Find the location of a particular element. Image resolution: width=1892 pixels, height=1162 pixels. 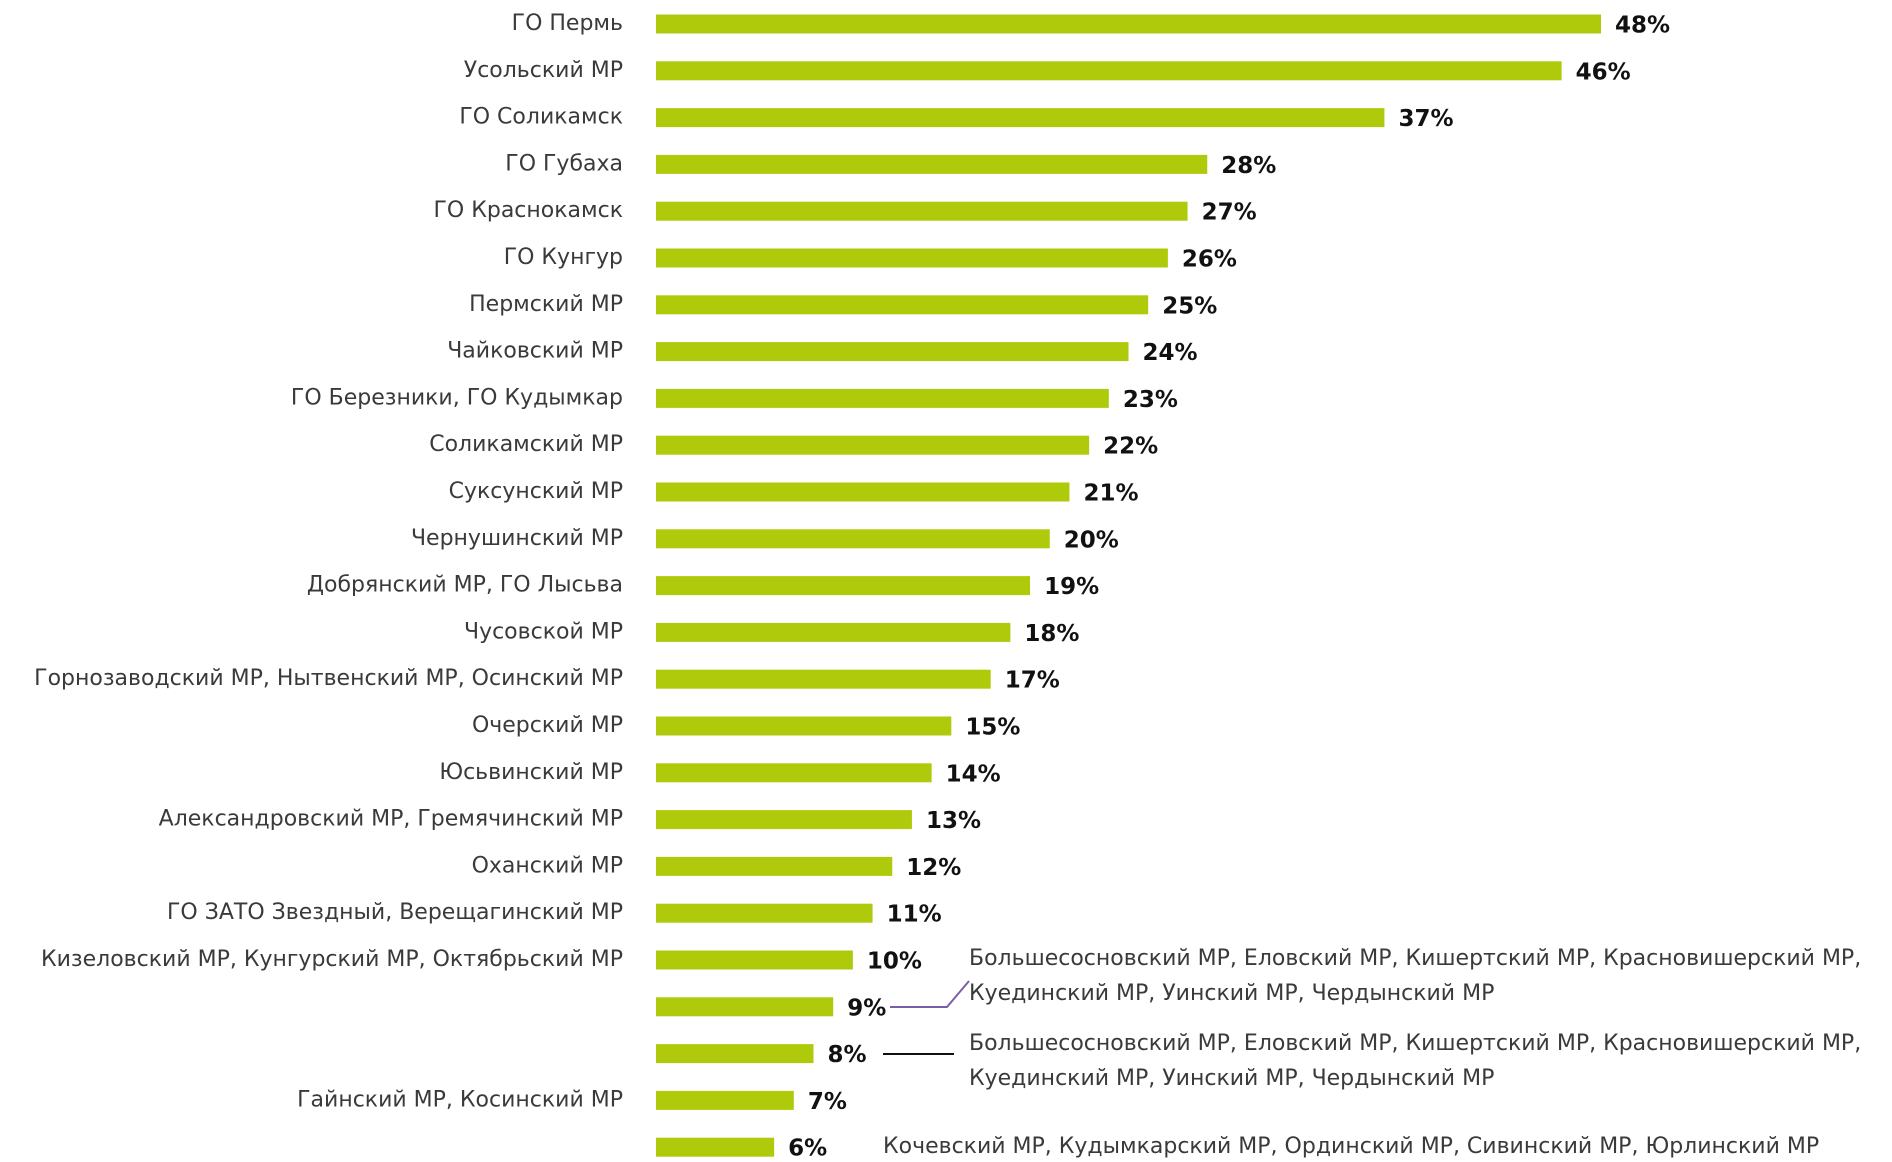

value-label: 28% is located at coordinates (1248, 166).